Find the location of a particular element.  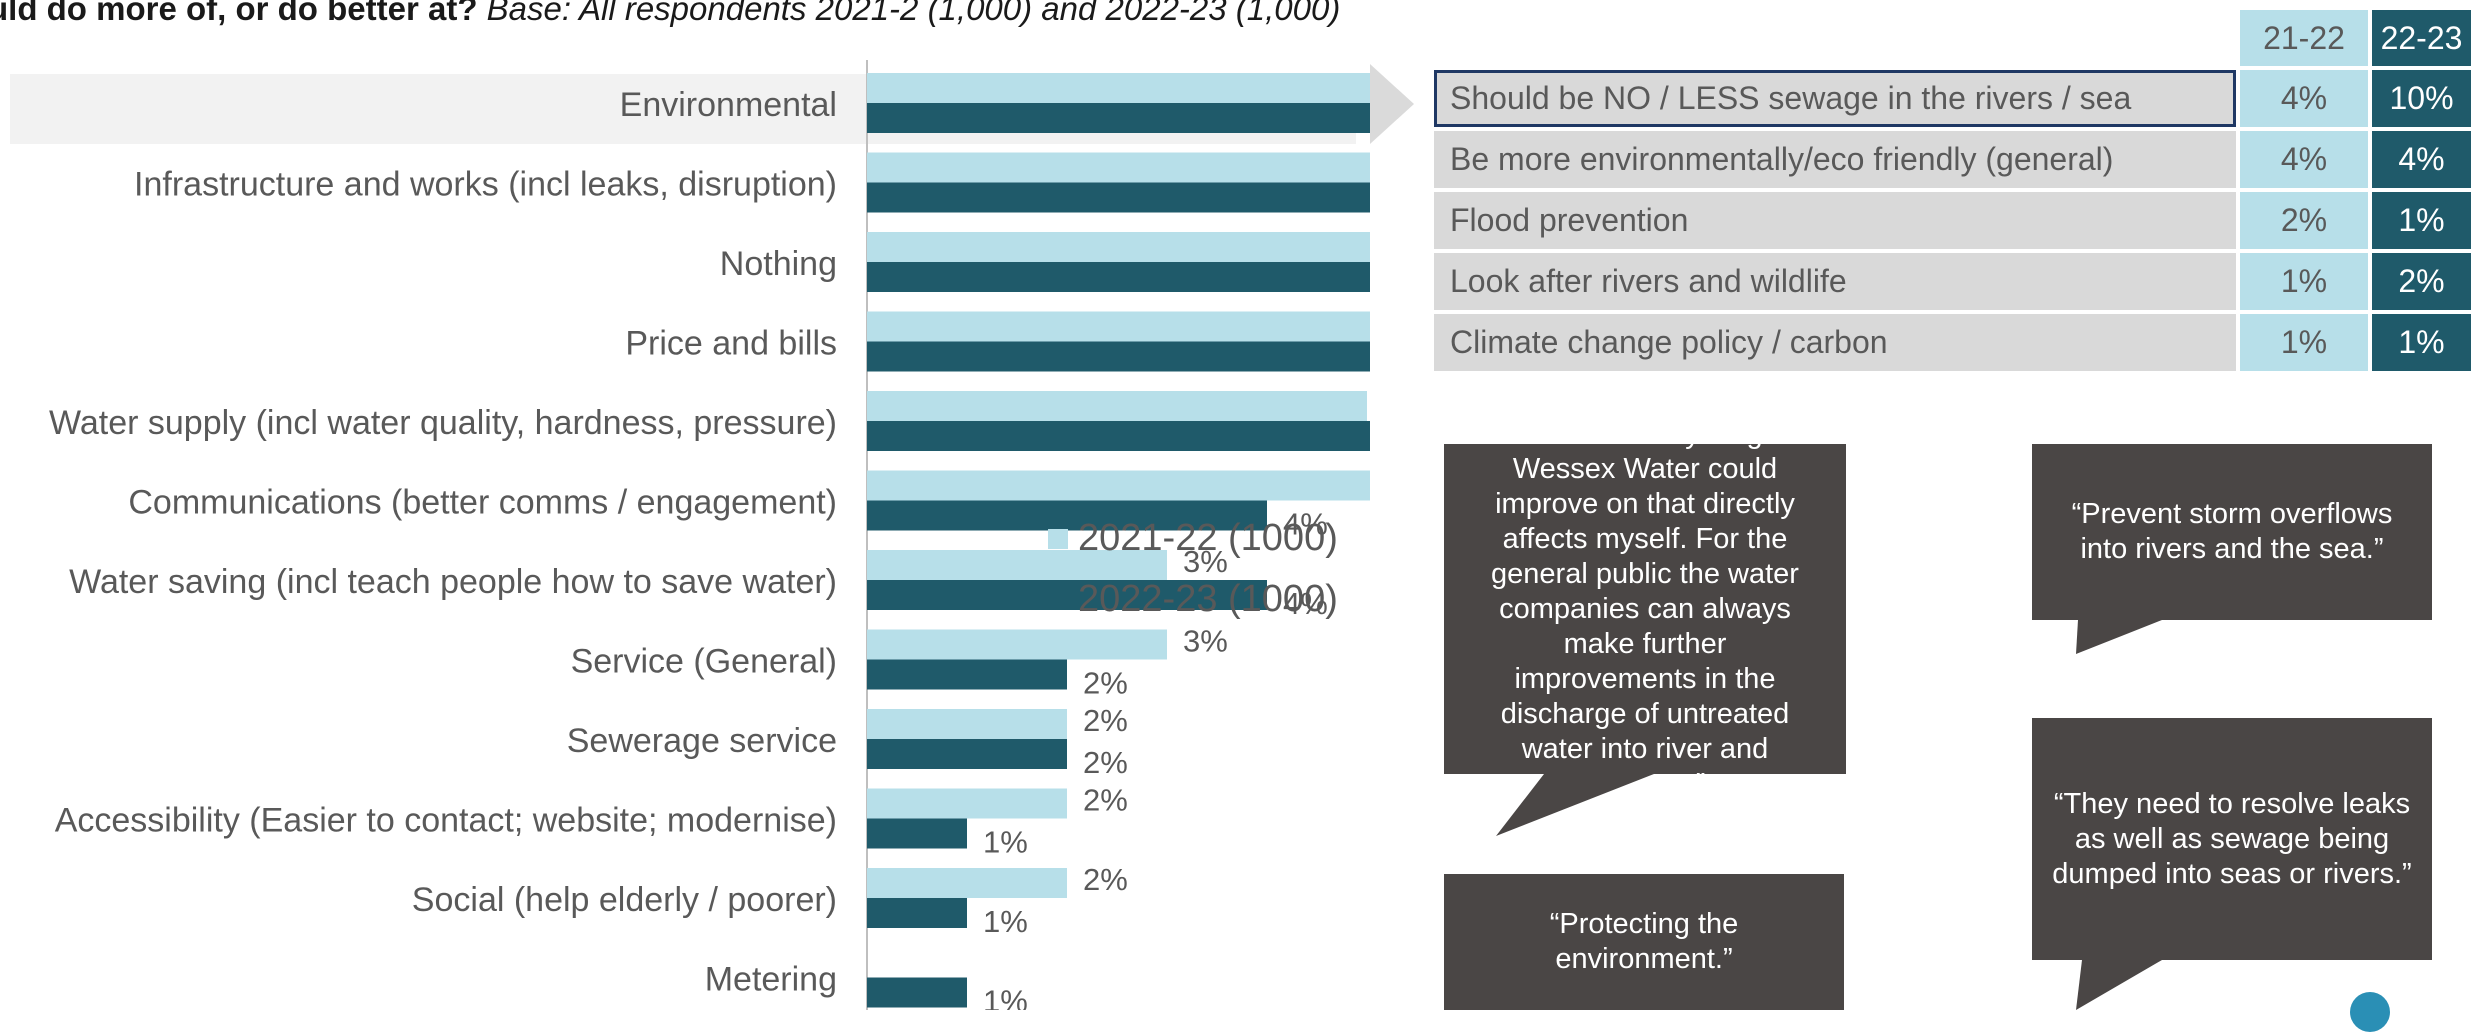

row-value-22-23: 10% is located at coordinates (2421, 98).